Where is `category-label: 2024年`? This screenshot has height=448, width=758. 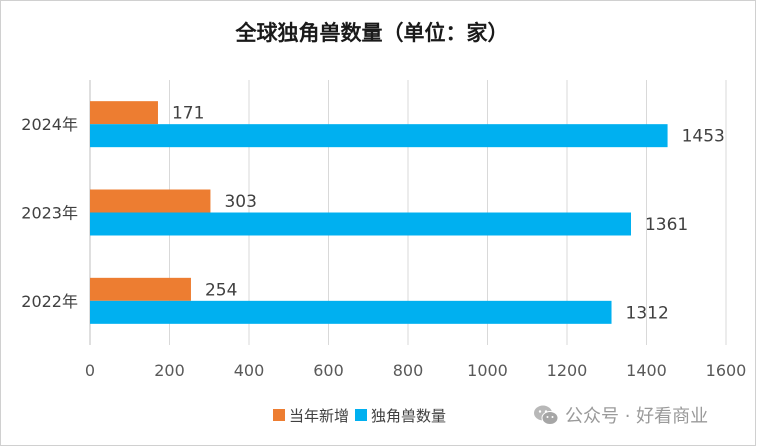 category-label: 2024年 is located at coordinates (49, 124).